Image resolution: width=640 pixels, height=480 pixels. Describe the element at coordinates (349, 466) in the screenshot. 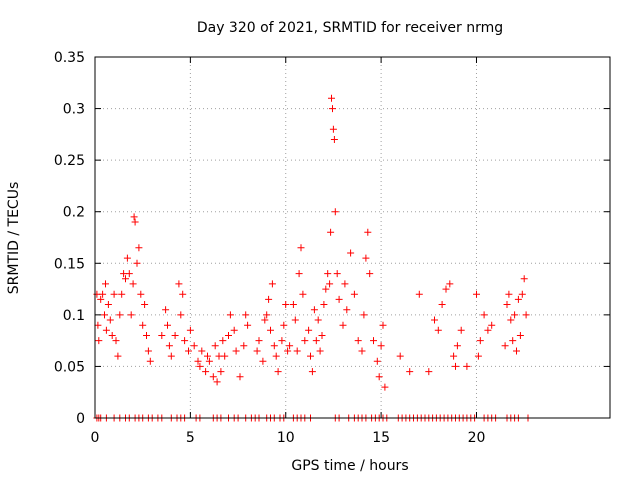

I see `x-axis-label: GPS time / hours` at that location.